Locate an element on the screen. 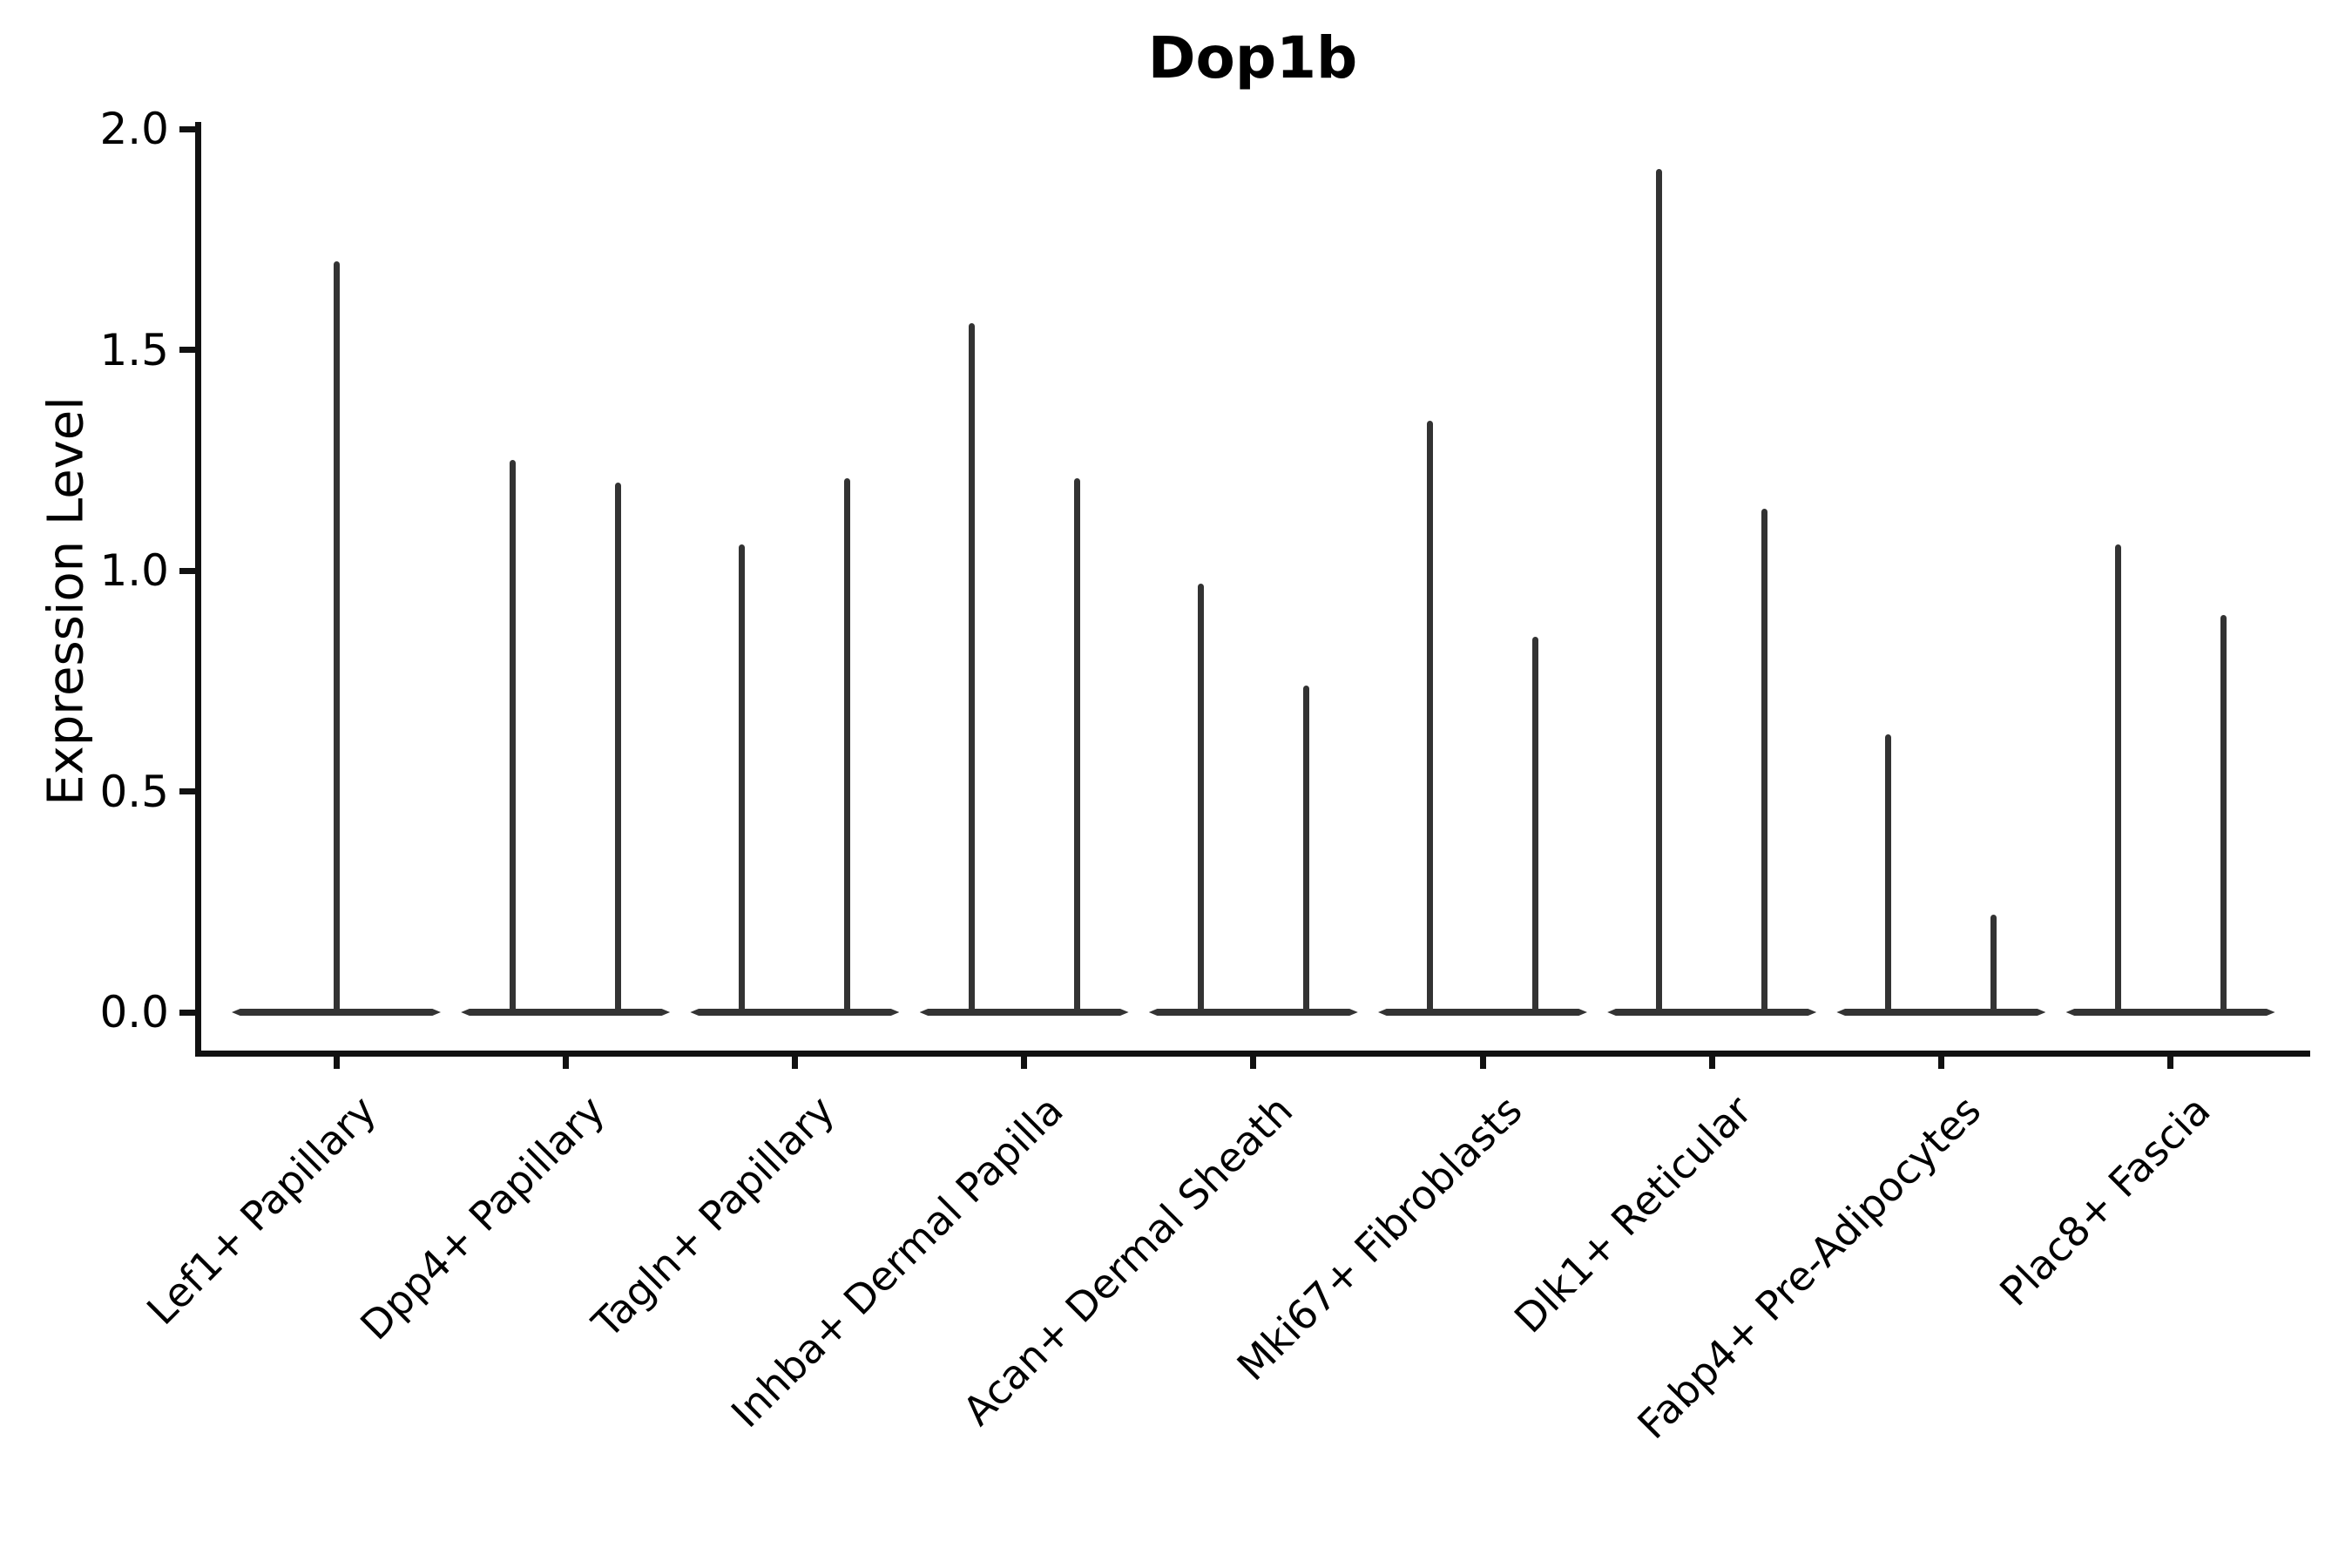  y-axis-label: Expression Level is located at coordinates (66, 601).